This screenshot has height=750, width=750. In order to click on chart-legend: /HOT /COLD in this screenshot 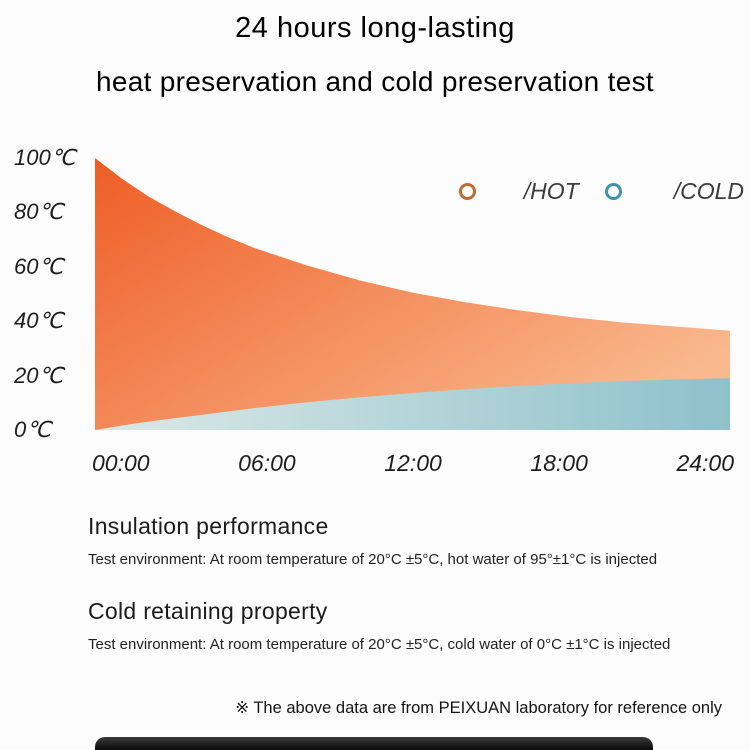, I will do `click(601, 191)`.